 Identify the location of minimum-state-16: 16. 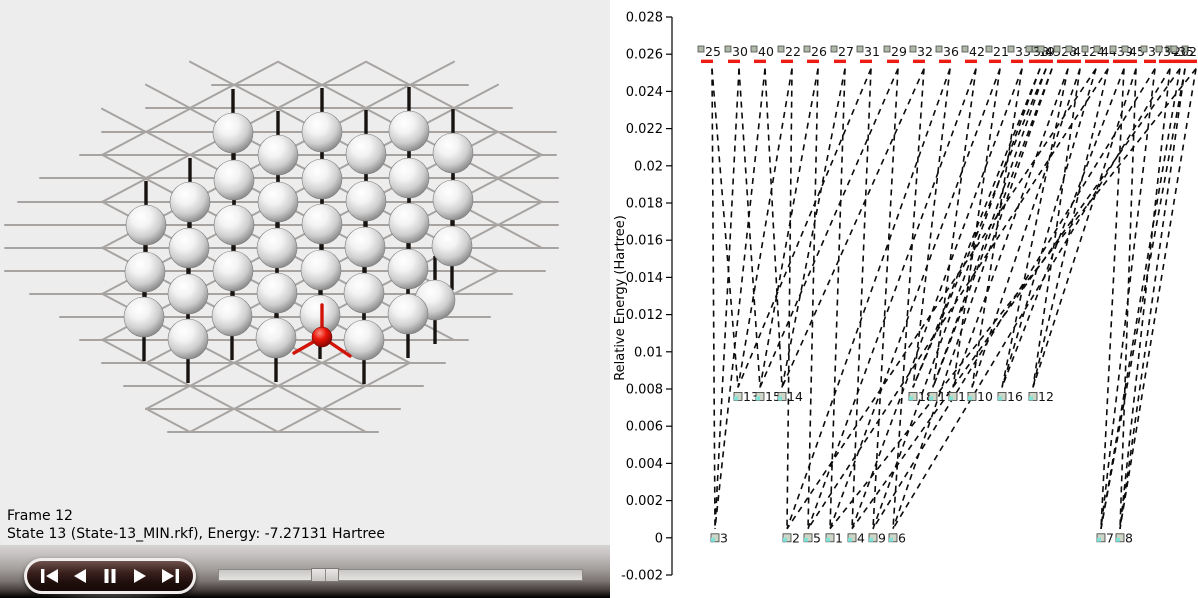
(1010, 396).